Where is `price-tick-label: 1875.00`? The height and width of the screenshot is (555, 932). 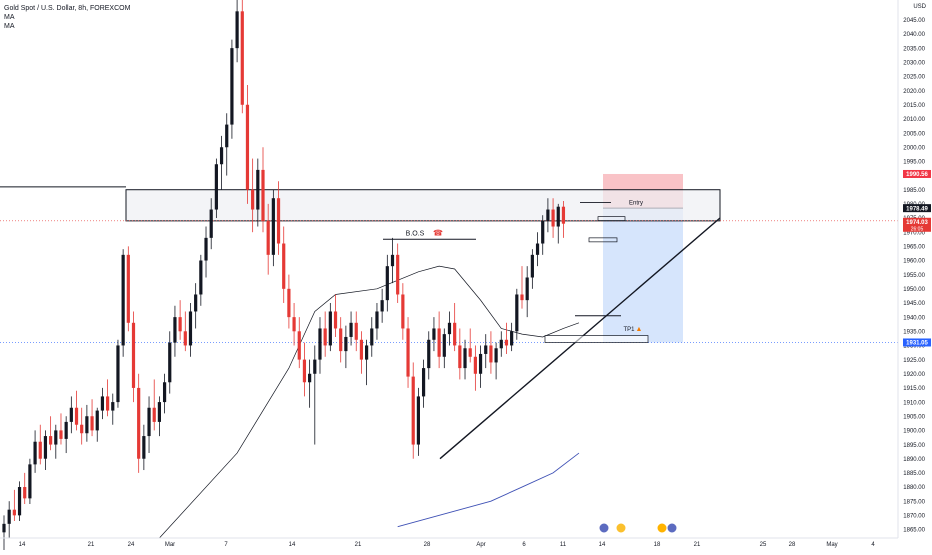 price-tick-label: 1875.00 is located at coordinates (914, 502).